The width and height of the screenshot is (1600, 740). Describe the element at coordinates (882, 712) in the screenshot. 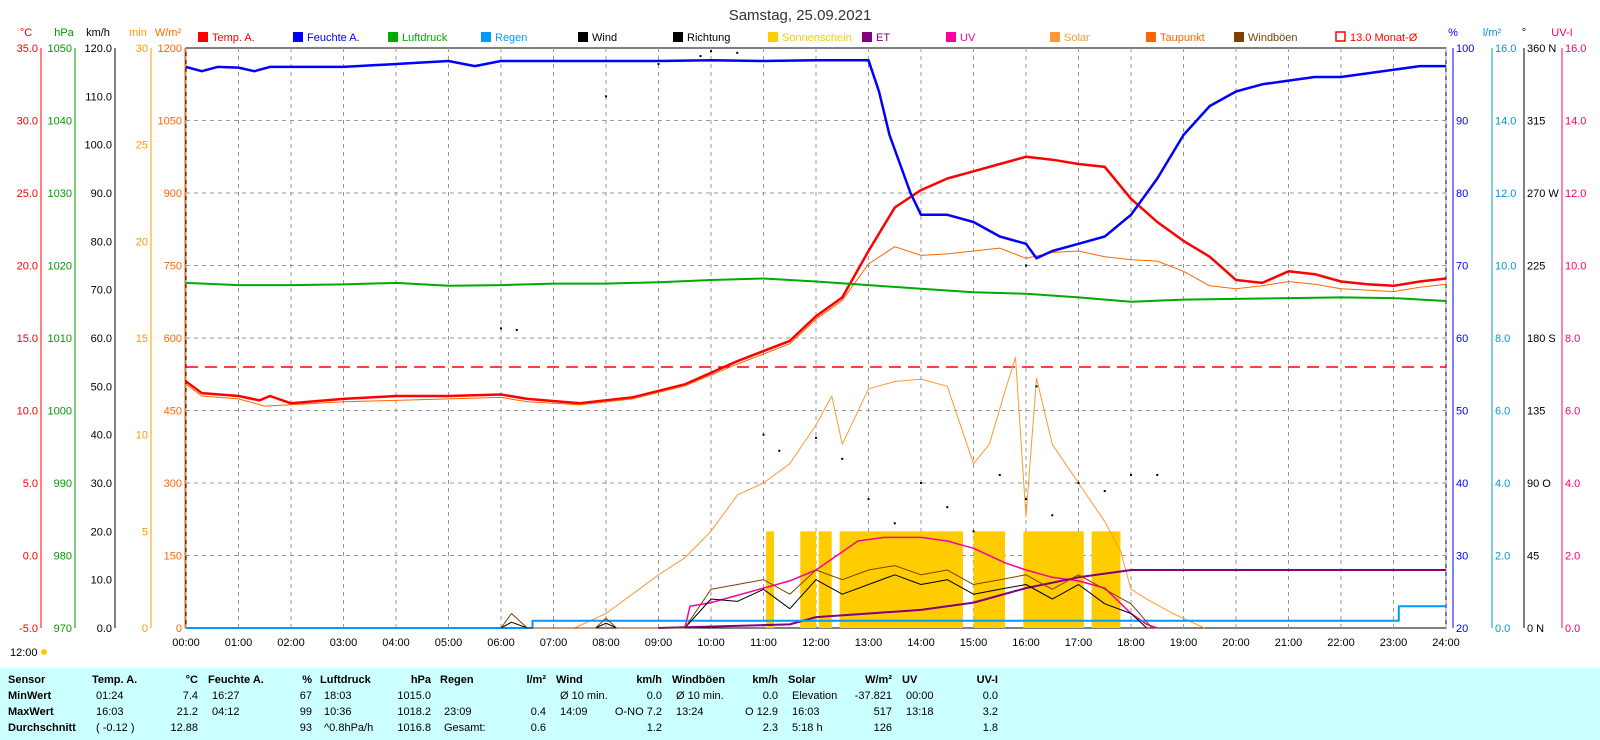

I see `sensor-cell: 517` at that location.